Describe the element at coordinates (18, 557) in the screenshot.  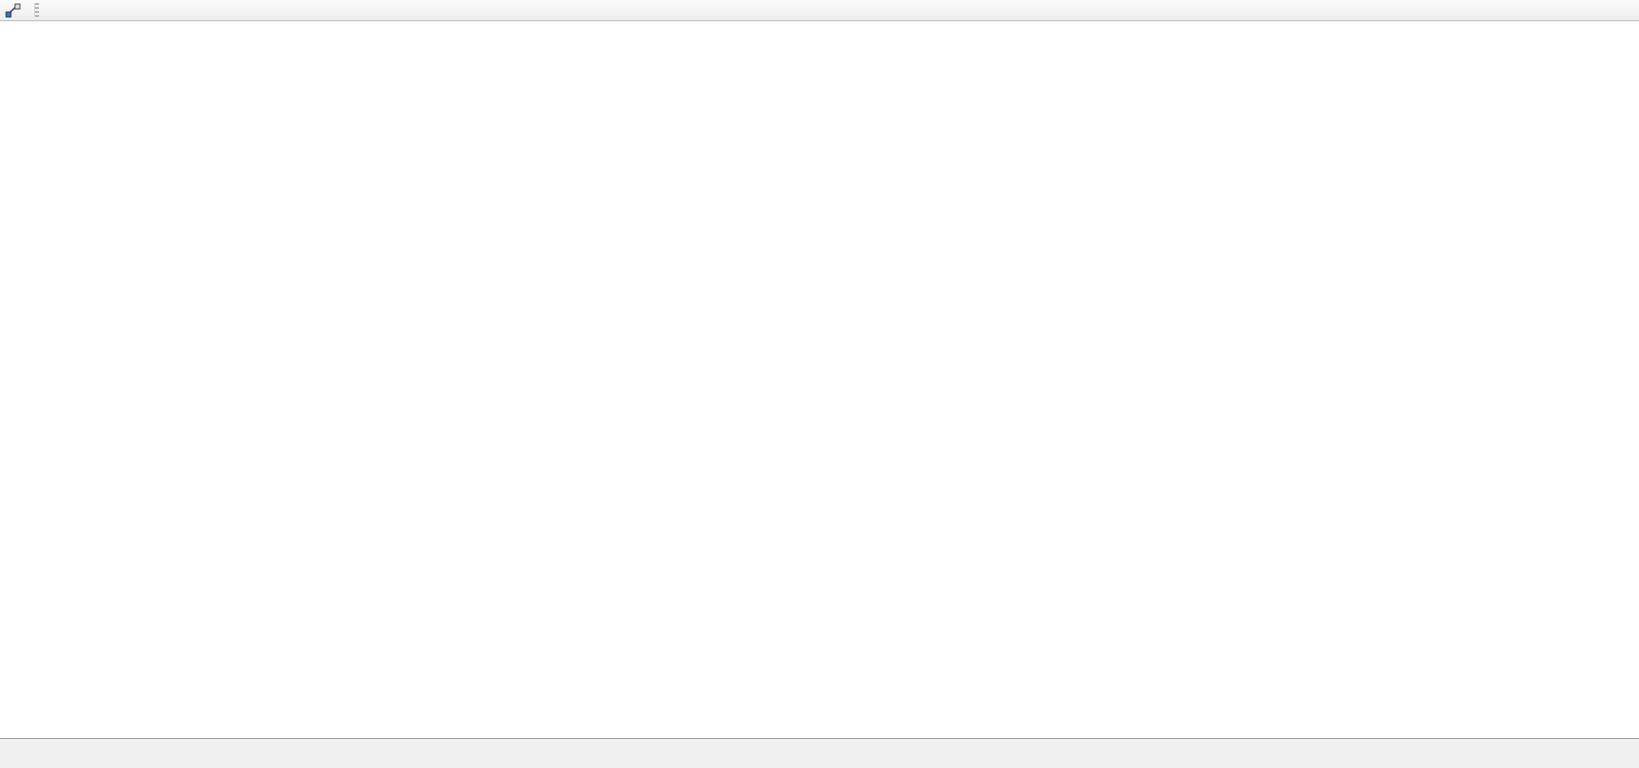
I see `rsi-indicator-label` at that location.